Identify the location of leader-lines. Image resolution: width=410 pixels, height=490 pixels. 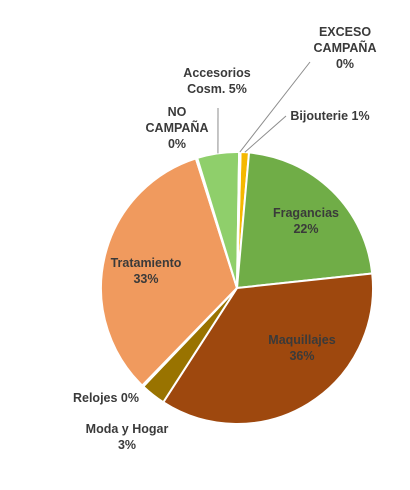
(264, 107).